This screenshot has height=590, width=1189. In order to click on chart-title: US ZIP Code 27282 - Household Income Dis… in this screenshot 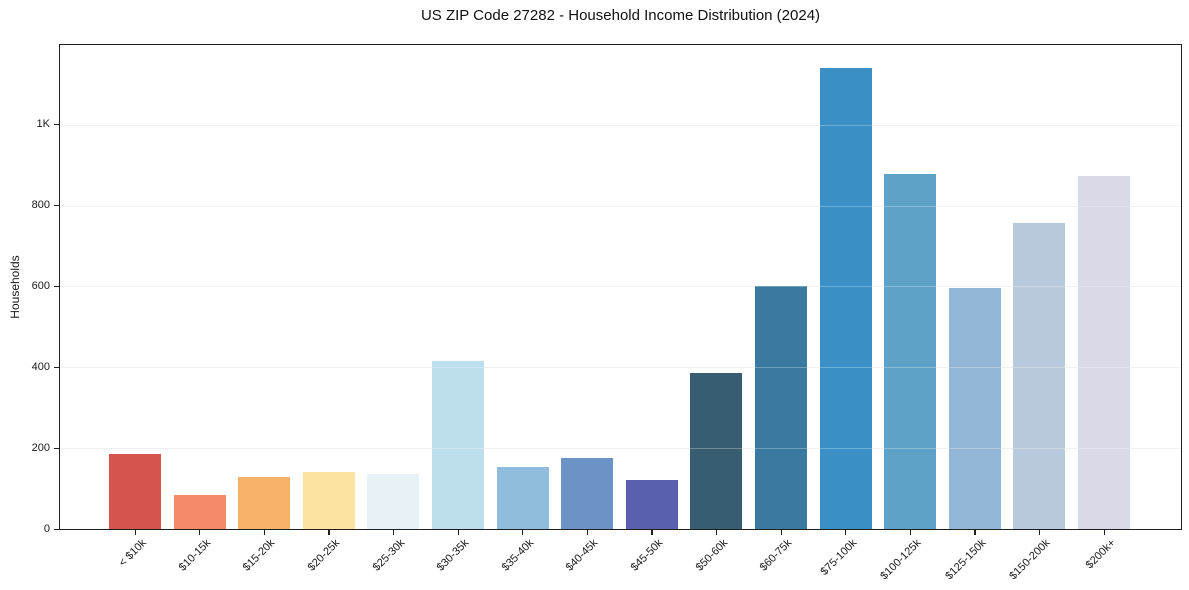, I will do `click(620, 15)`.